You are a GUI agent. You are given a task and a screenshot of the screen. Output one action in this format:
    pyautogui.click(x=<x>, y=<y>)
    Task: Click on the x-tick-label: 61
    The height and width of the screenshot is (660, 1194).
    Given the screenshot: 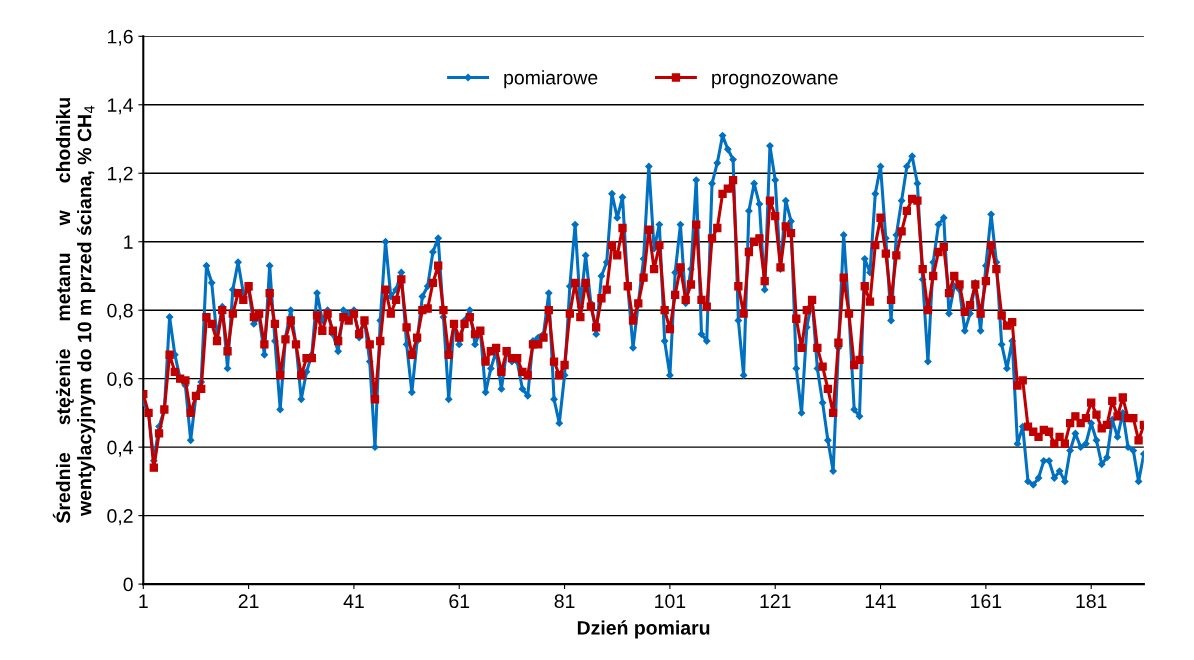 What is the action you would take?
    pyautogui.click(x=459, y=601)
    